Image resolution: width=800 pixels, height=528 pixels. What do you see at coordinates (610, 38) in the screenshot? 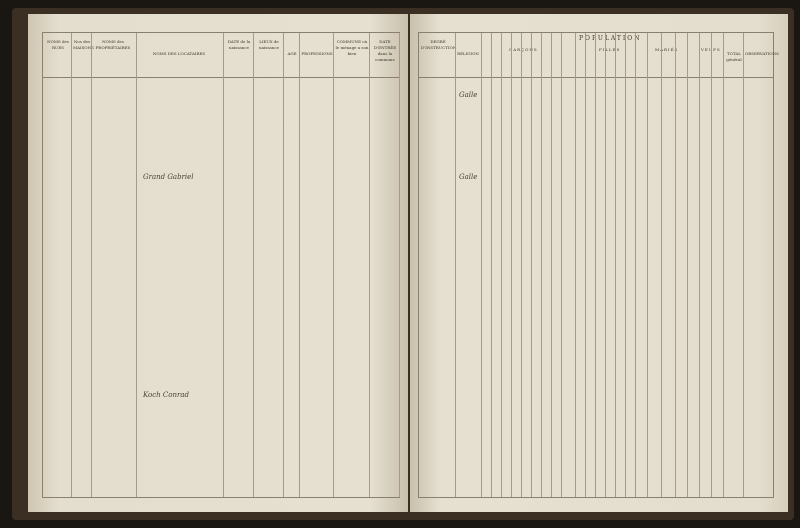
I see `header-population: POPULATION` at bounding box center [610, 38].